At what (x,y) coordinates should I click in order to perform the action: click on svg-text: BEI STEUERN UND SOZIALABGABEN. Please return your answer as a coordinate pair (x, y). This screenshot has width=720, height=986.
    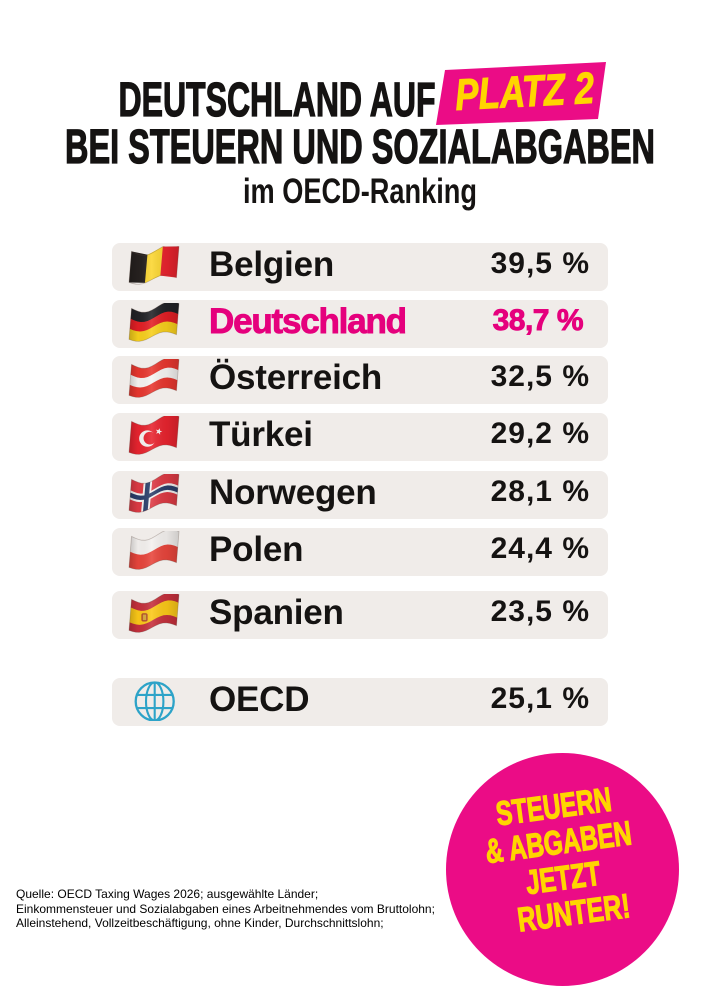
    Looking at the image, I should click on (360, 147).